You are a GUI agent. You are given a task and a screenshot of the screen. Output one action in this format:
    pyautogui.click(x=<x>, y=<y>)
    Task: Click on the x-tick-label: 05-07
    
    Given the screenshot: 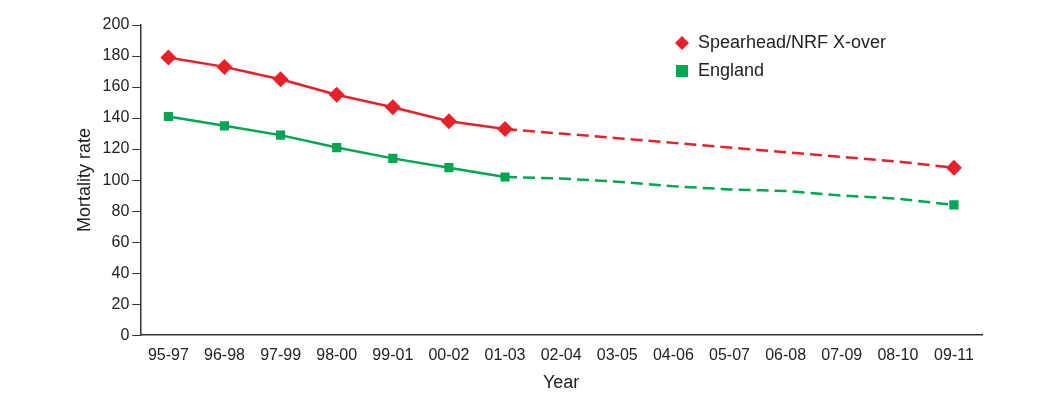 What is the action you would take?
    pyautogui.click(x=730, y=355)
    